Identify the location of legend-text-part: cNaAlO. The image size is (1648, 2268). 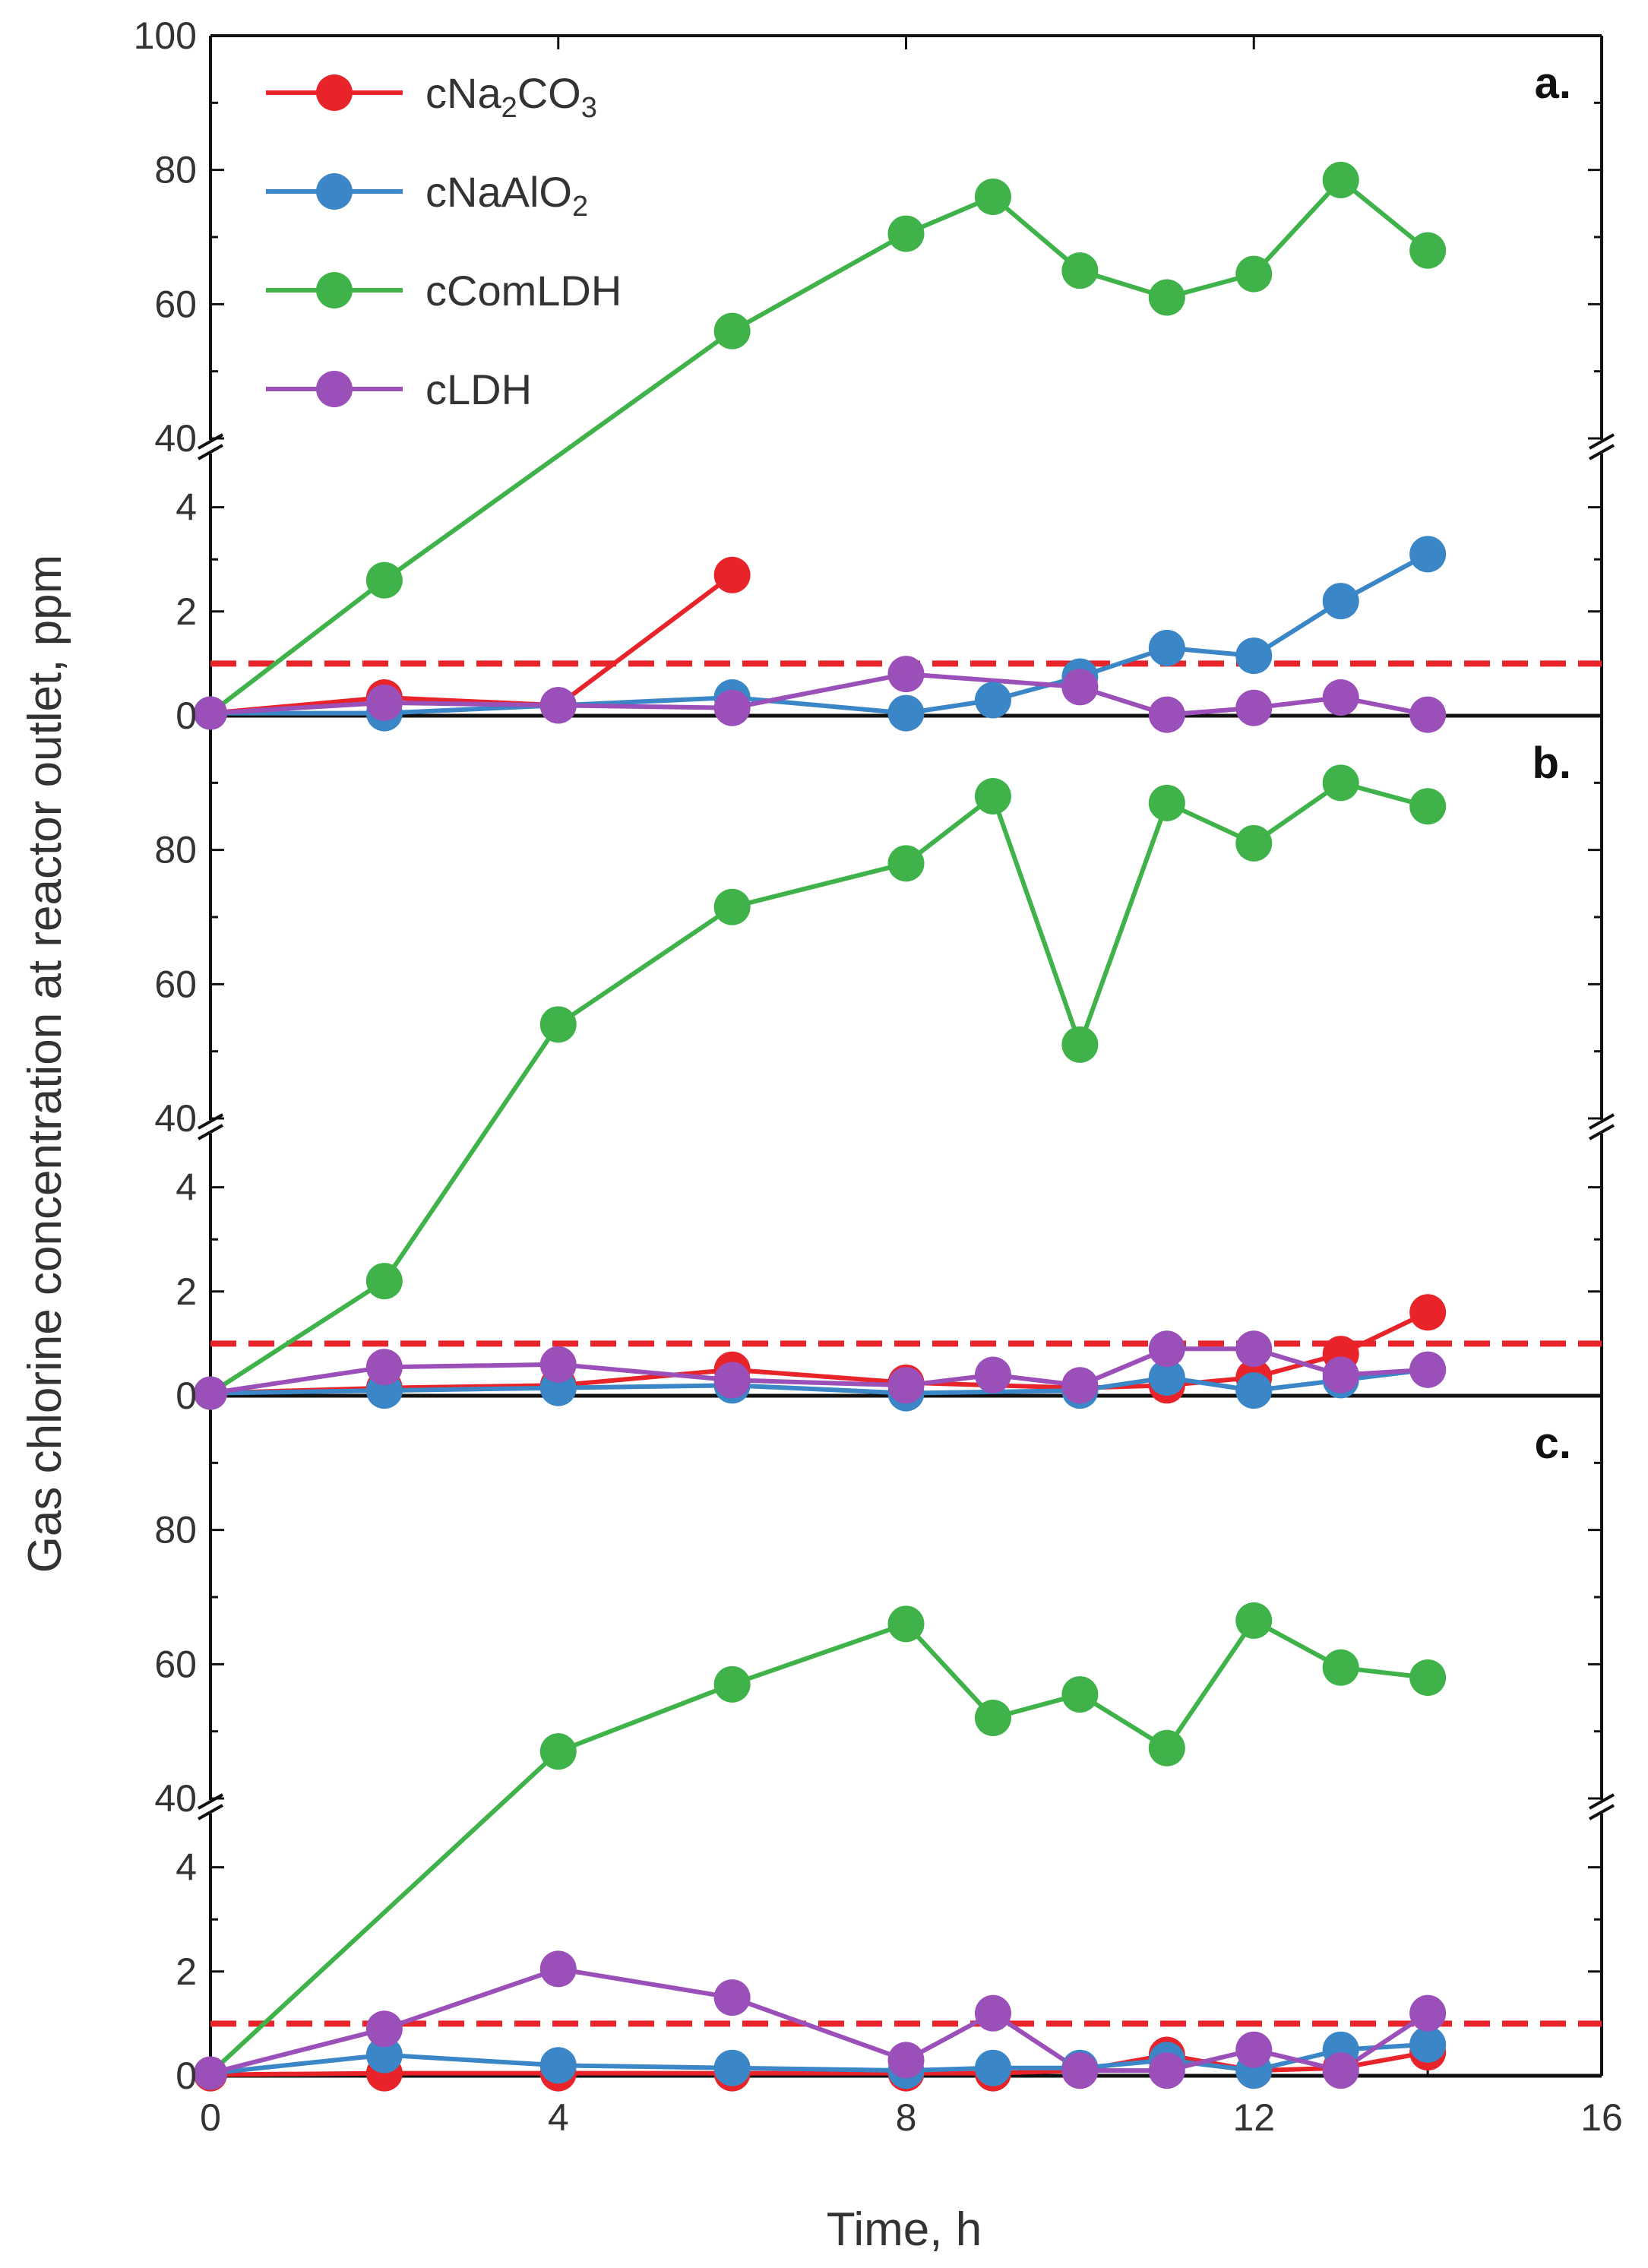
(498, 192).